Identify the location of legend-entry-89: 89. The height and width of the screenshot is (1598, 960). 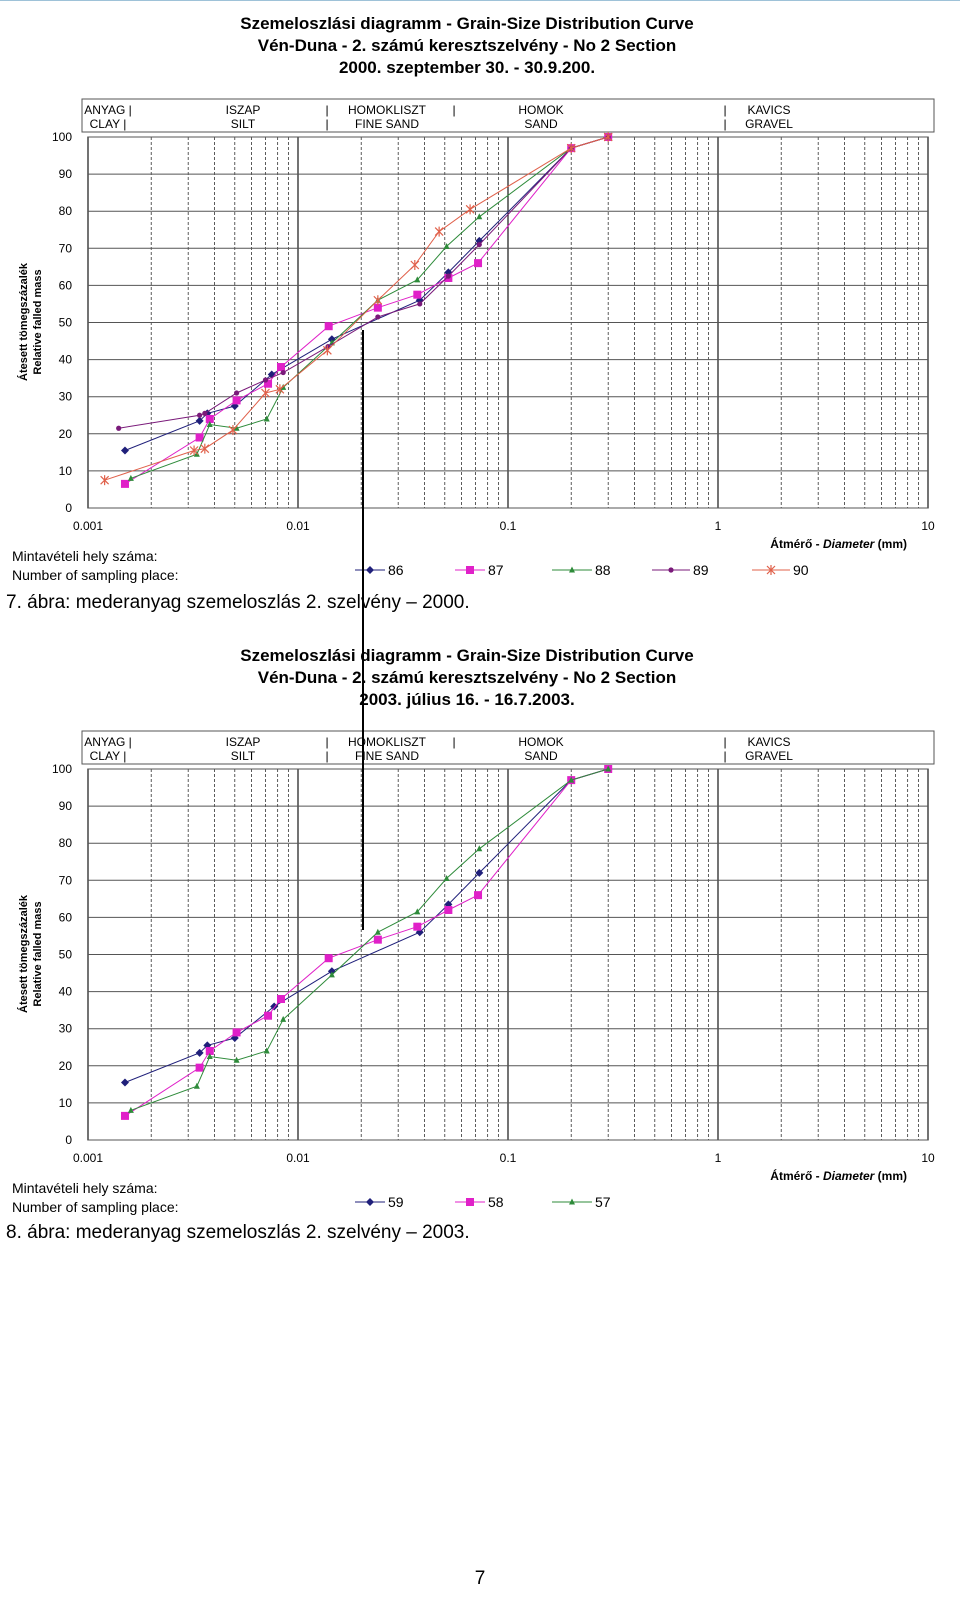
(680, 570).